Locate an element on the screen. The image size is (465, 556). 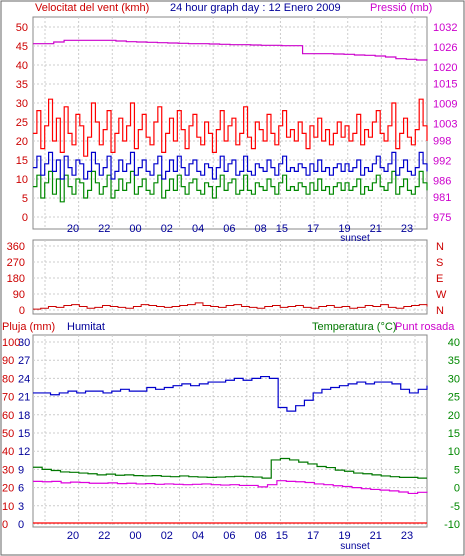
wind-direction-plot: 0 N 90 W 180 E 270 S 360 N is located at coordinates (227, 278).